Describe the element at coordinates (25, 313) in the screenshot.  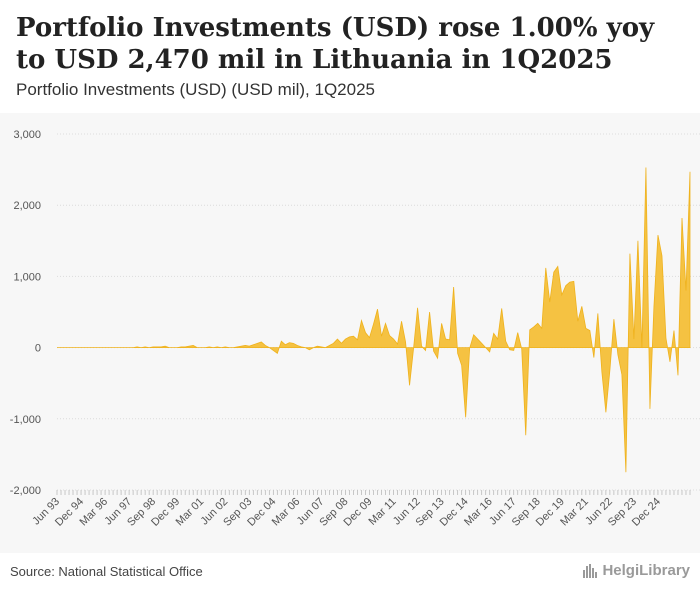
I see `y-axis: 3,000 2,000 1,000 0 -1,000 -2,000` at that location.